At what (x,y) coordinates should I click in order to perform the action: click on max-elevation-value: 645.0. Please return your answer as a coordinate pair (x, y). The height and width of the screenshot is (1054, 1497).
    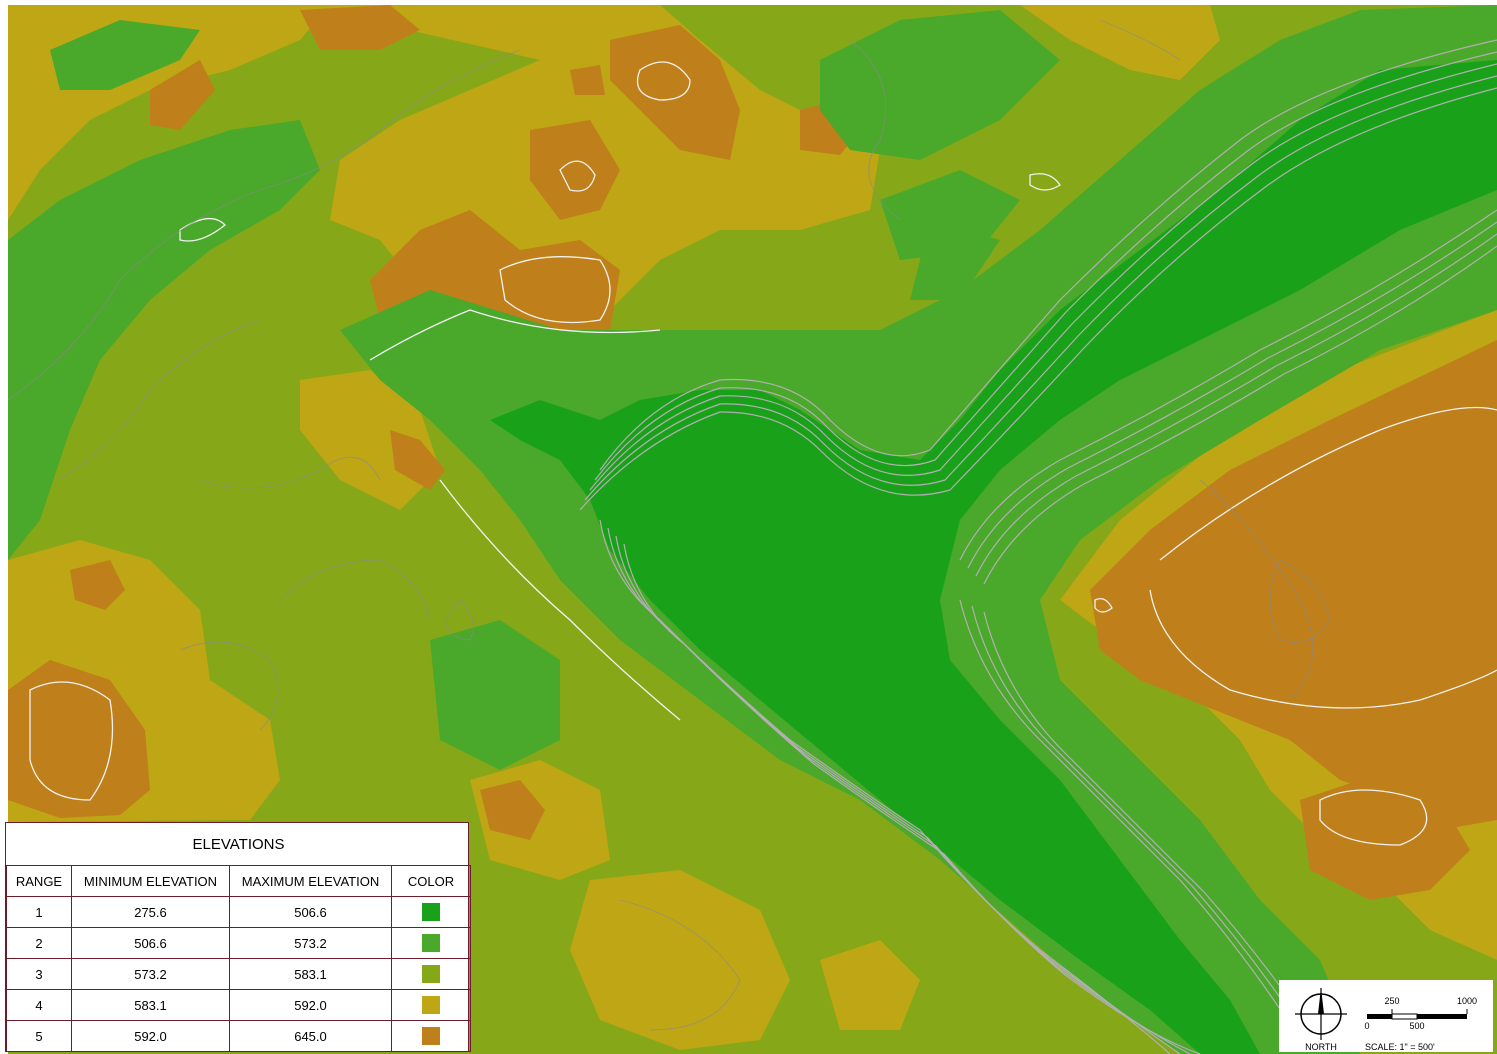
    Looking at the image, I should click on (310, 1036).